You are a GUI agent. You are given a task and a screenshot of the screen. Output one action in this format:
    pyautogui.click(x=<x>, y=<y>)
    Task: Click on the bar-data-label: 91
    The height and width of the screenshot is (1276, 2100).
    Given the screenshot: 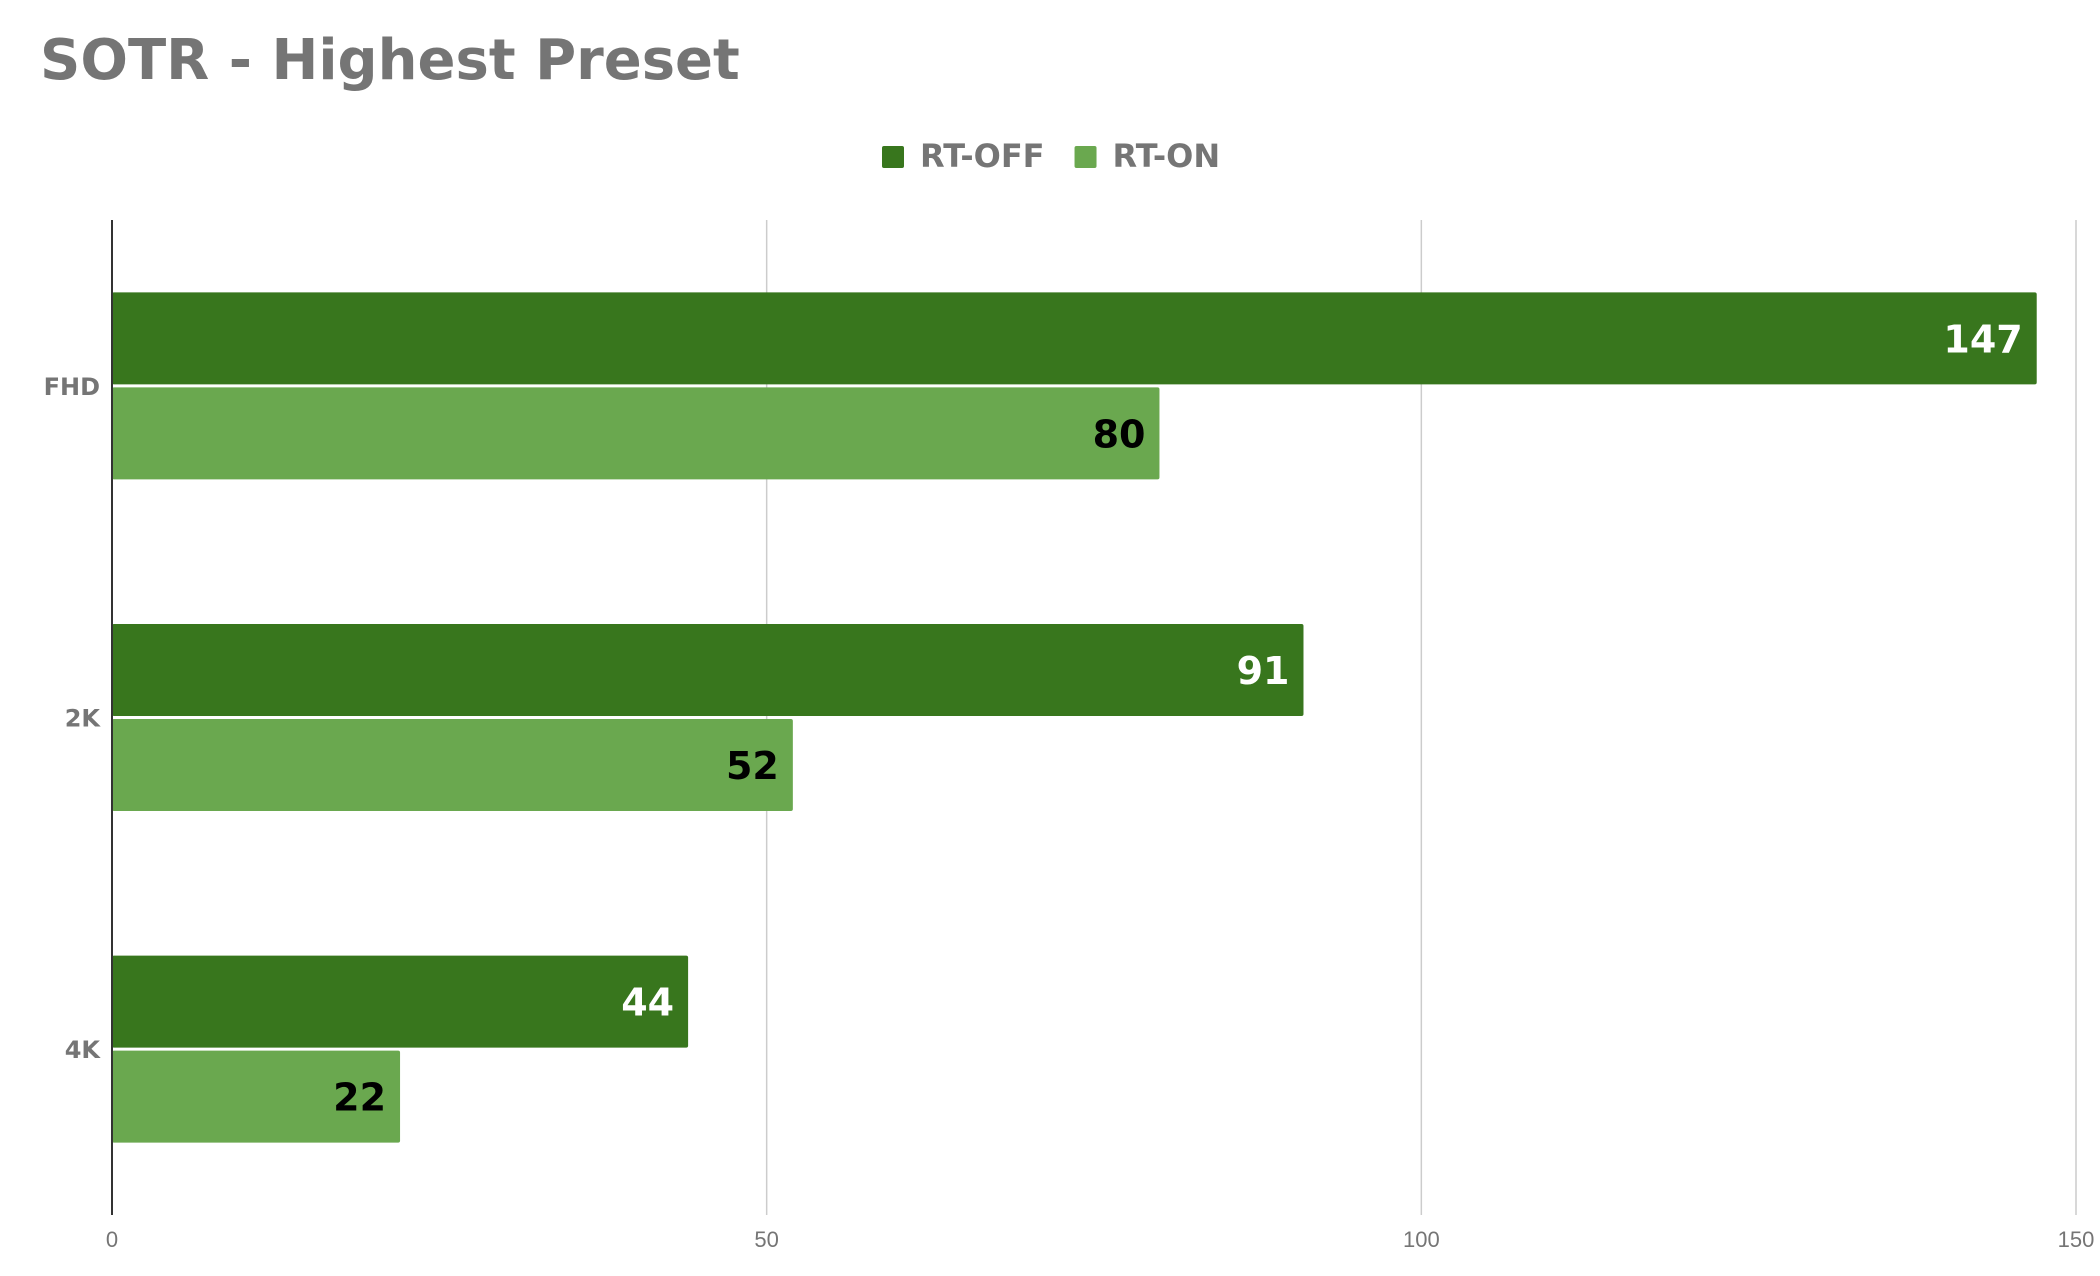 What is the action you would take?
    pyautogui.click(x=1263, y=671)
    